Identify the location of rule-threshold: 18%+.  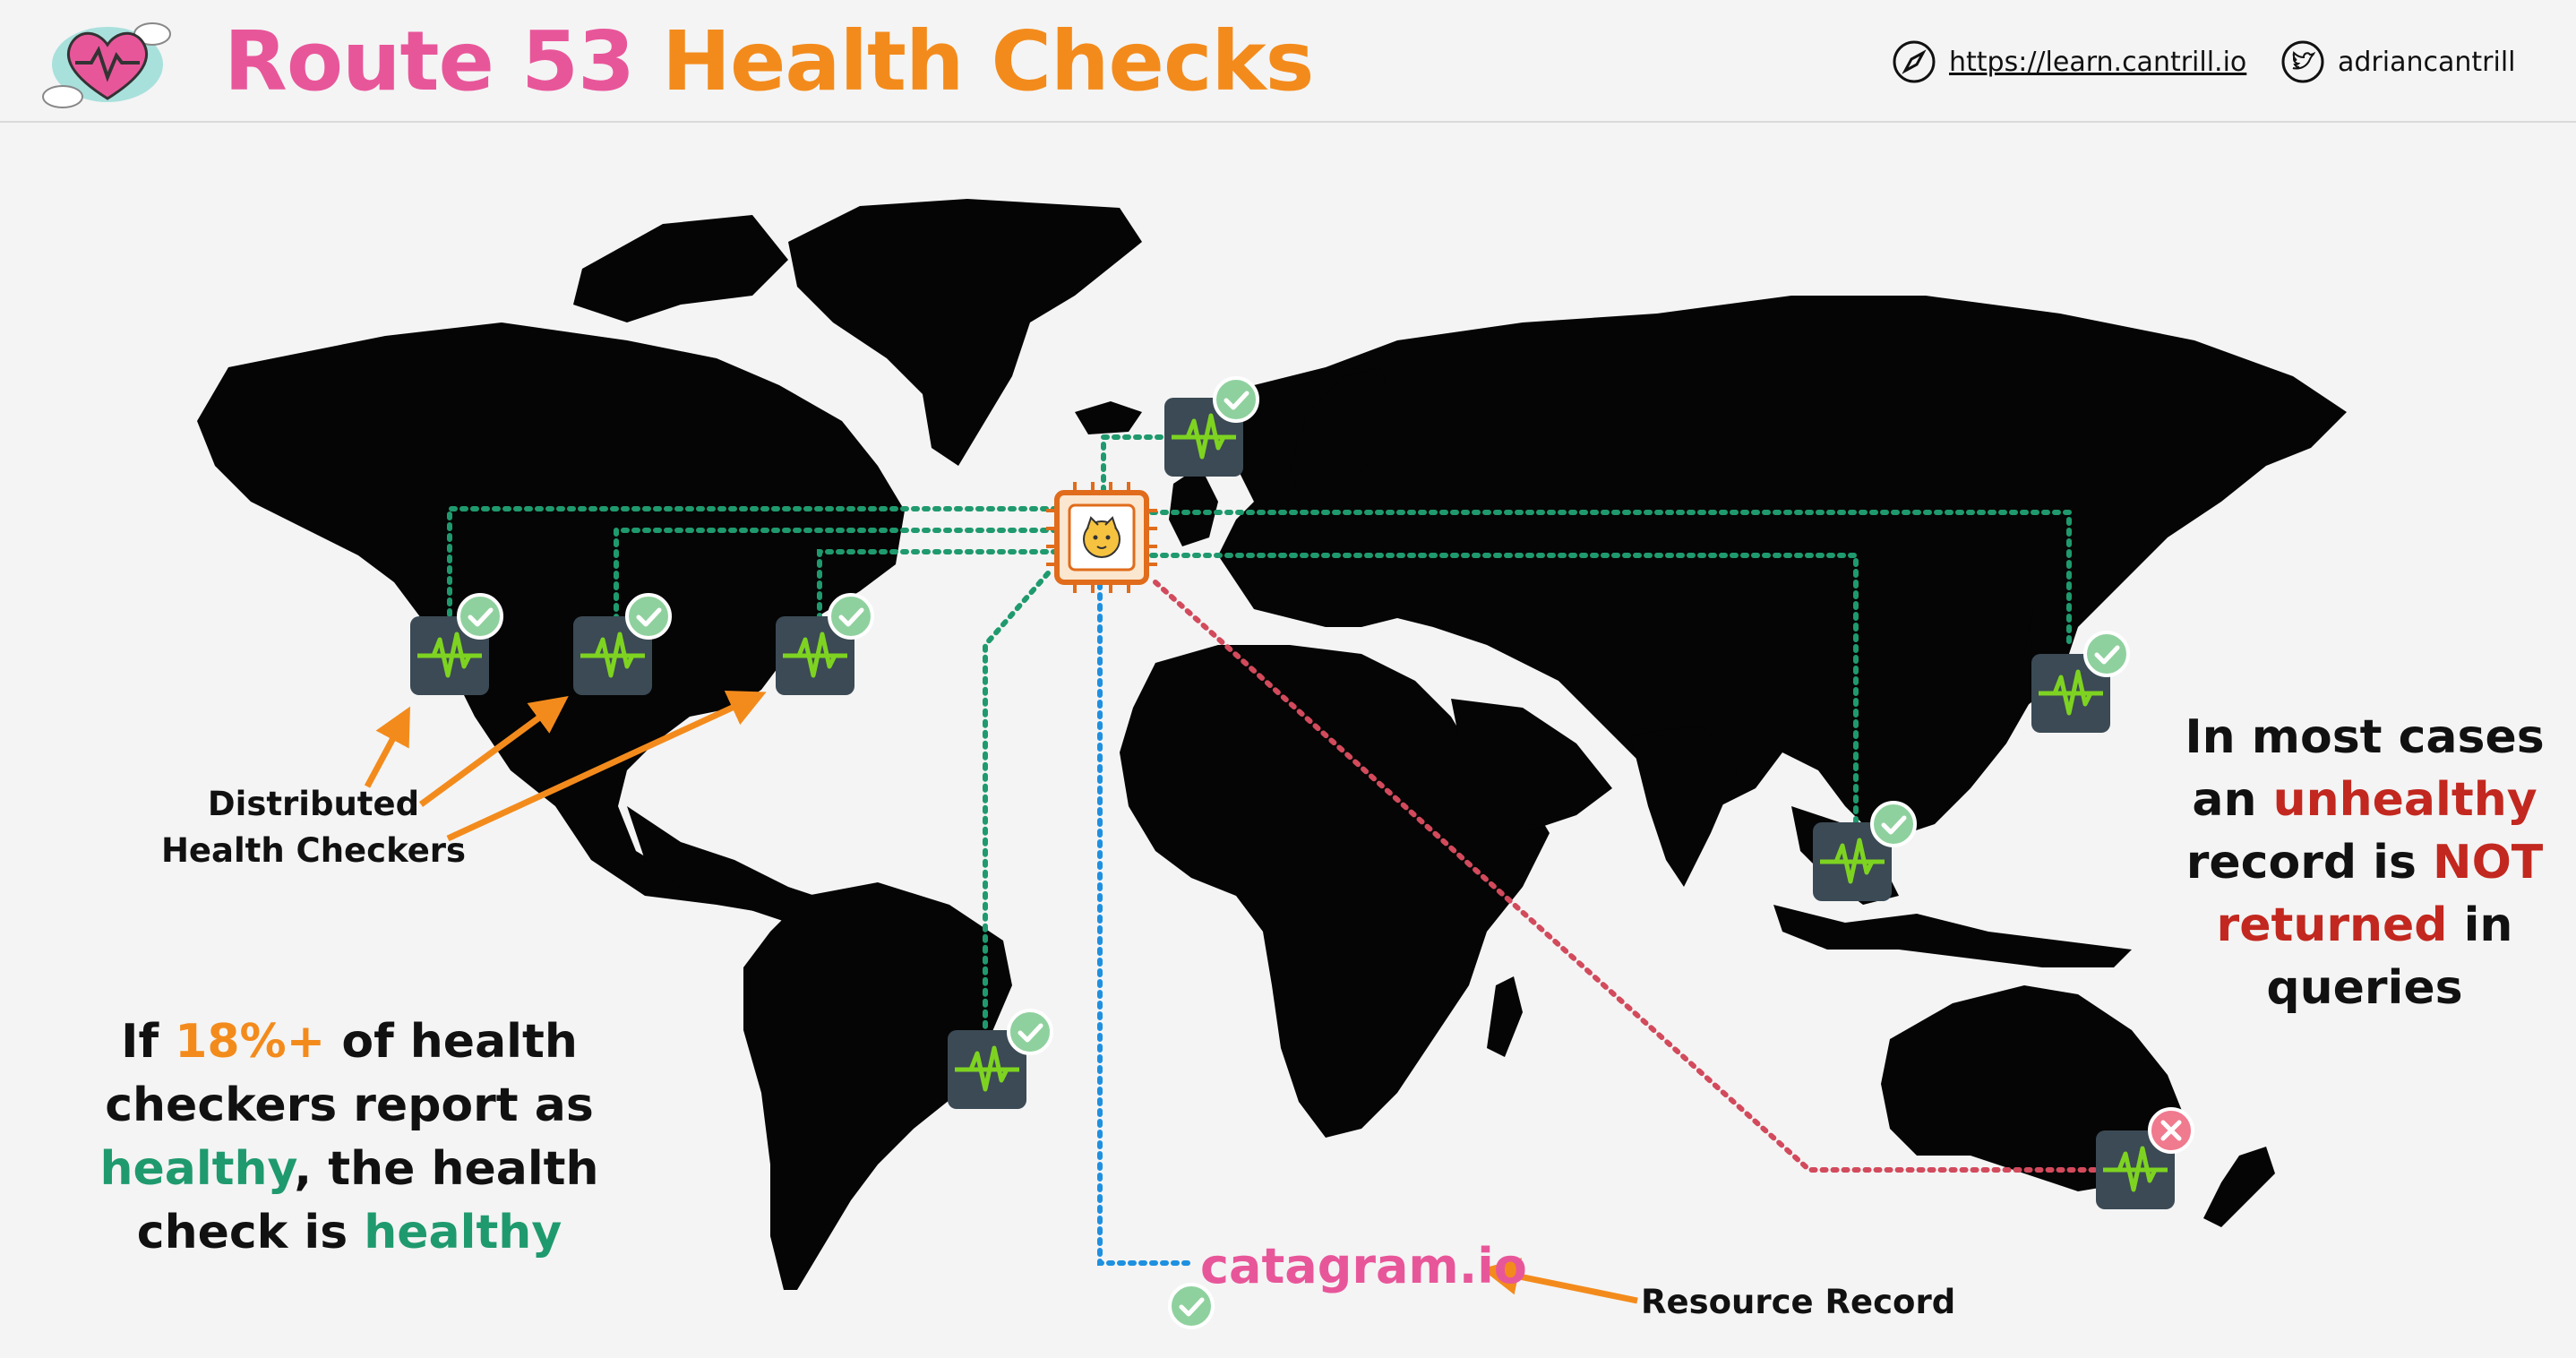
(250, 1042).